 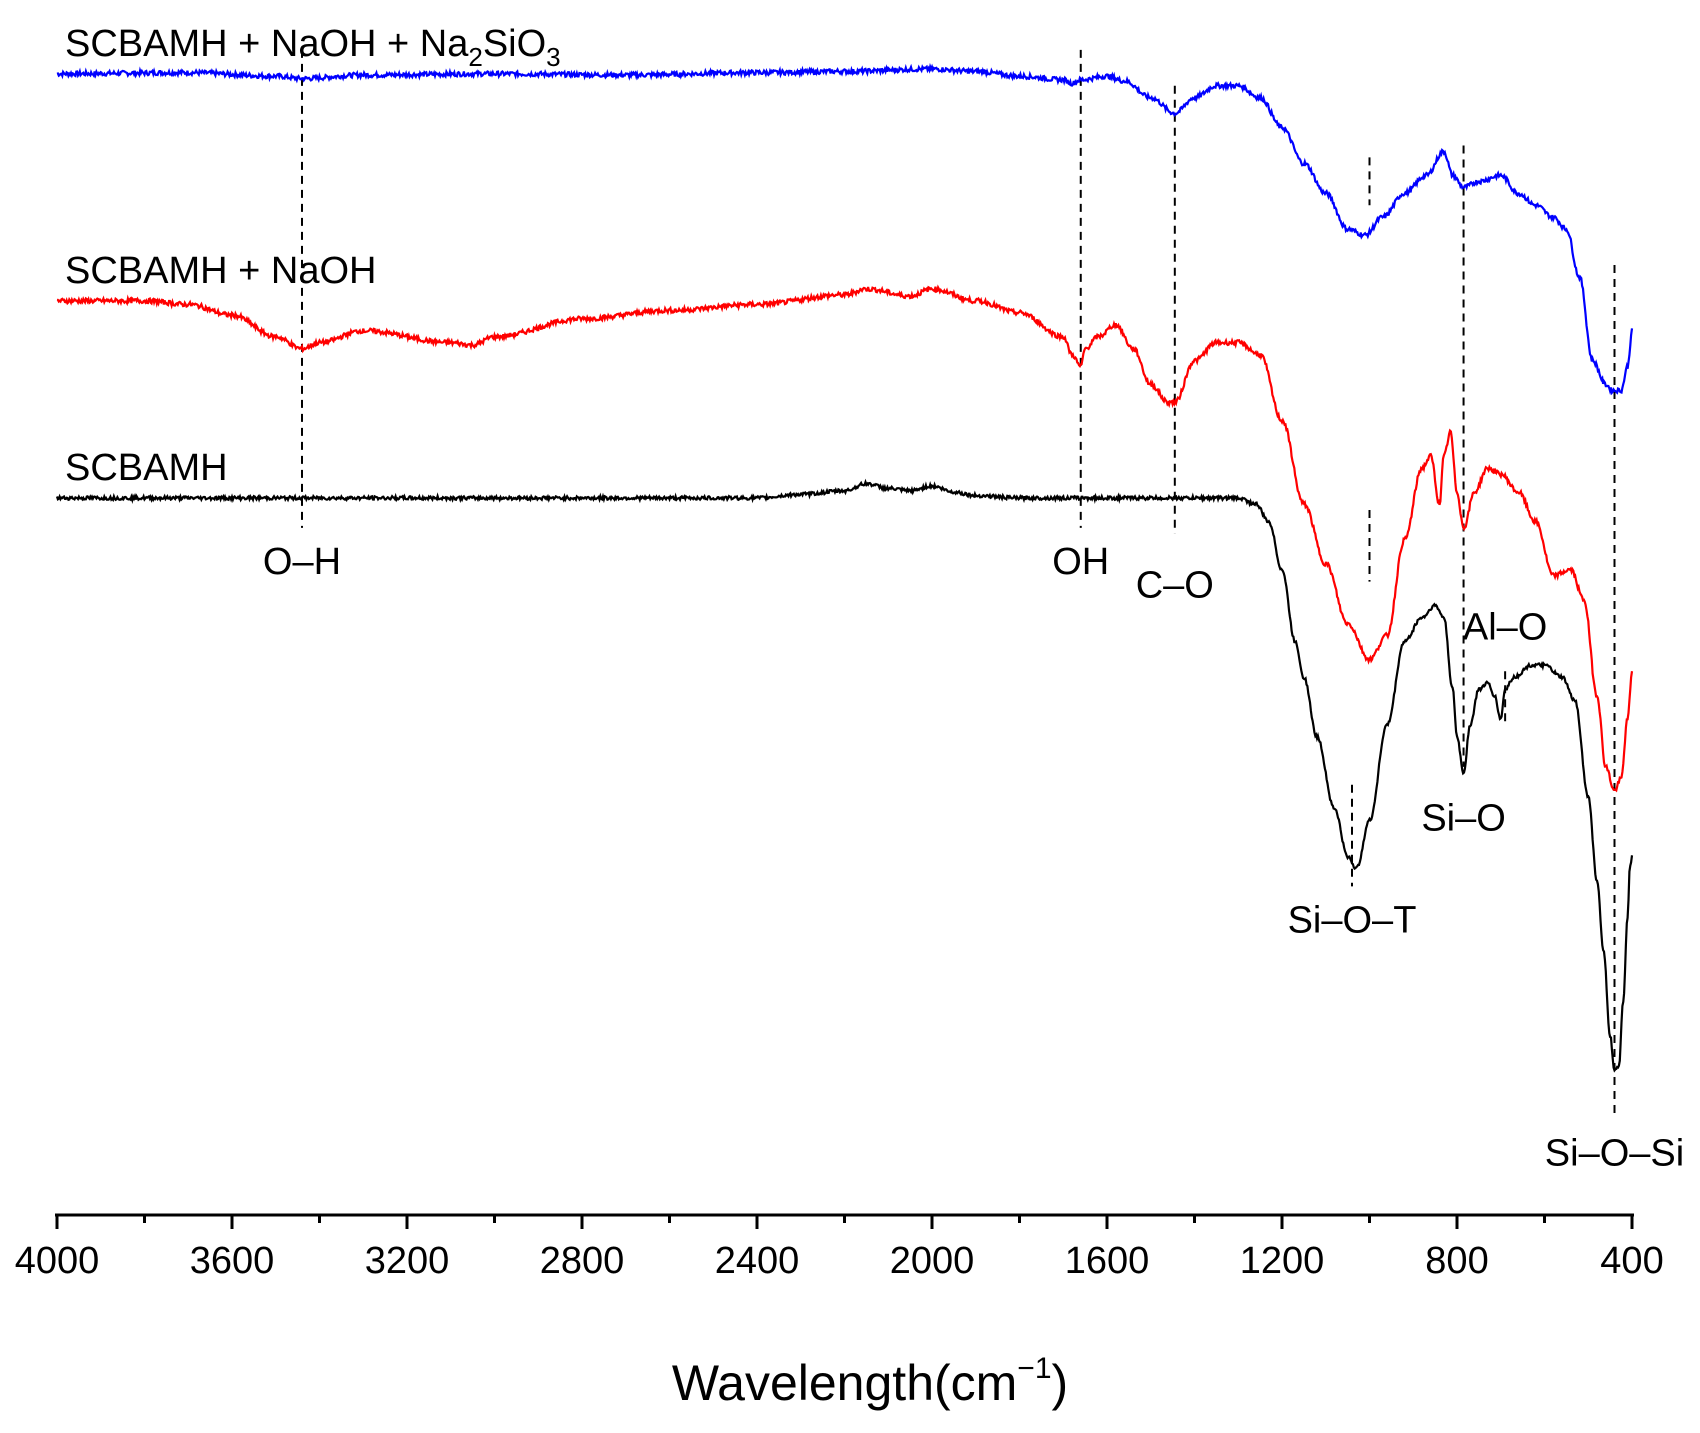 I want to click on x-tick-label-800: 800, so click(x=1456, y=1261).